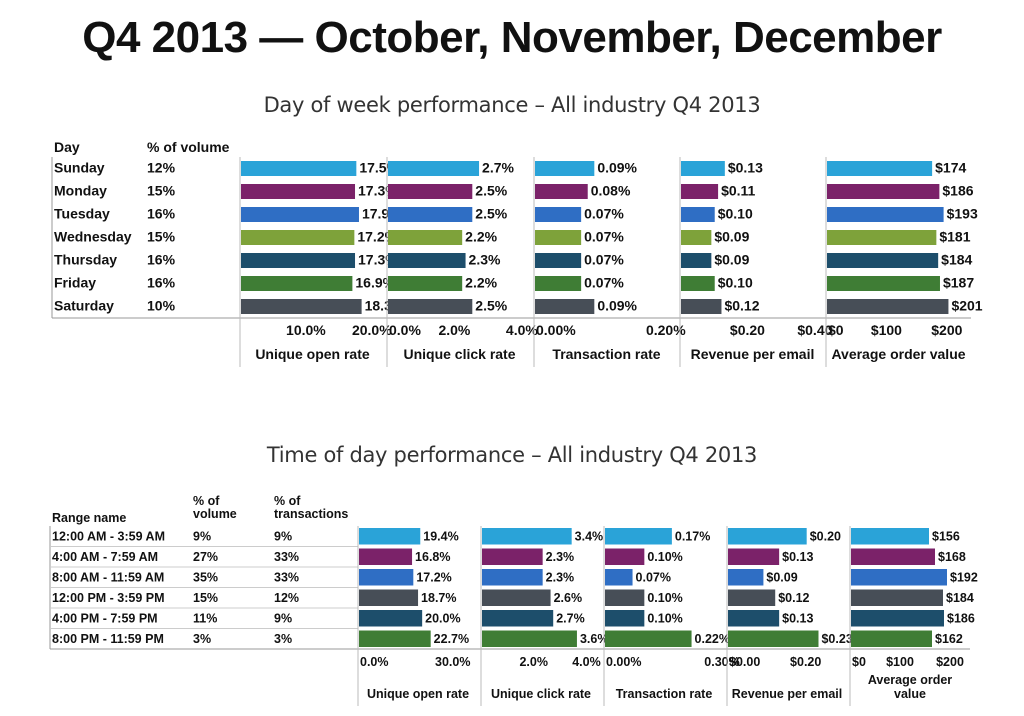 Image resolution: width=1024 pixels, height=716 pixels. I want to click on data-label: 0.09%, so click(617, 168).